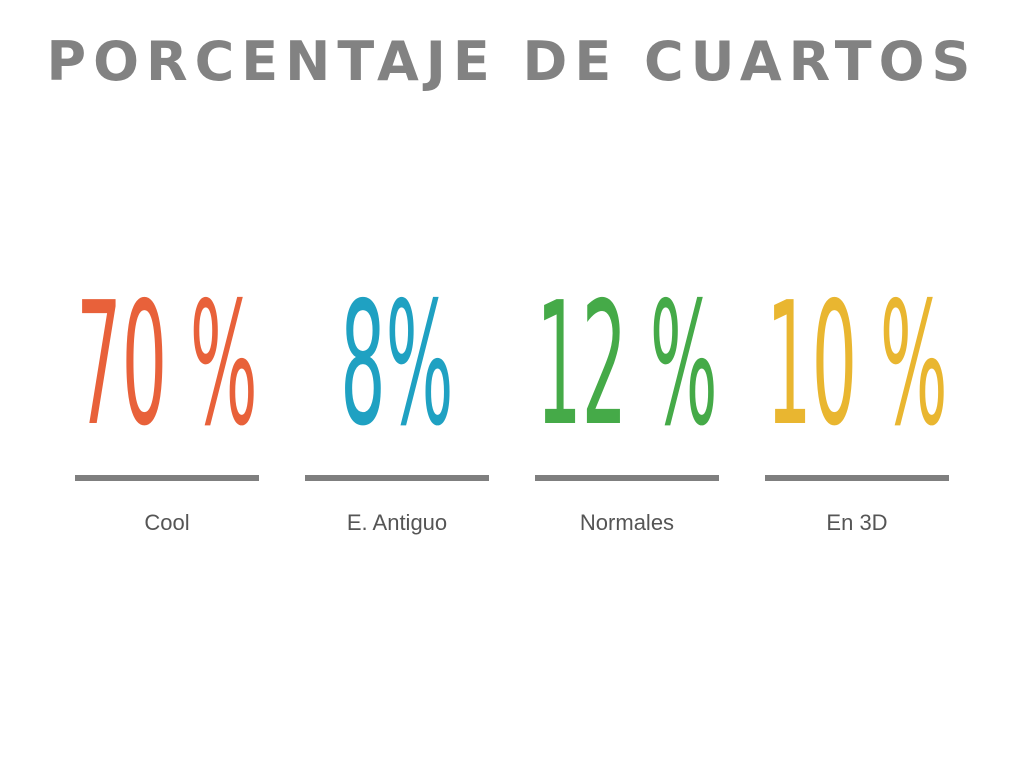 The height and width of the screenshot is (768, 1024). Describe the element at coordinates (627, 355) in the screenshot. I see `stat-value-box: 12 %` at that location.